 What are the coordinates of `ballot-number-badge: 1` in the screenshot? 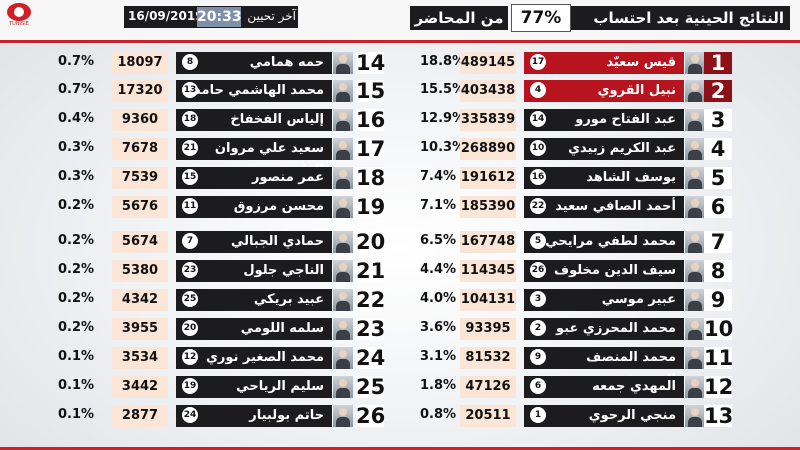 It's located at (538, 415).